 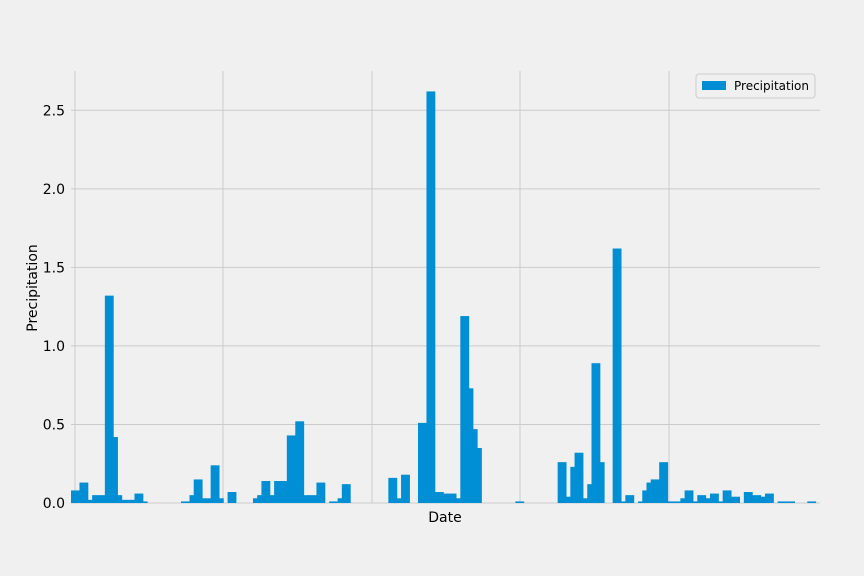 I want to click on legend-label: Precipitation, so click(x=771, y=86).